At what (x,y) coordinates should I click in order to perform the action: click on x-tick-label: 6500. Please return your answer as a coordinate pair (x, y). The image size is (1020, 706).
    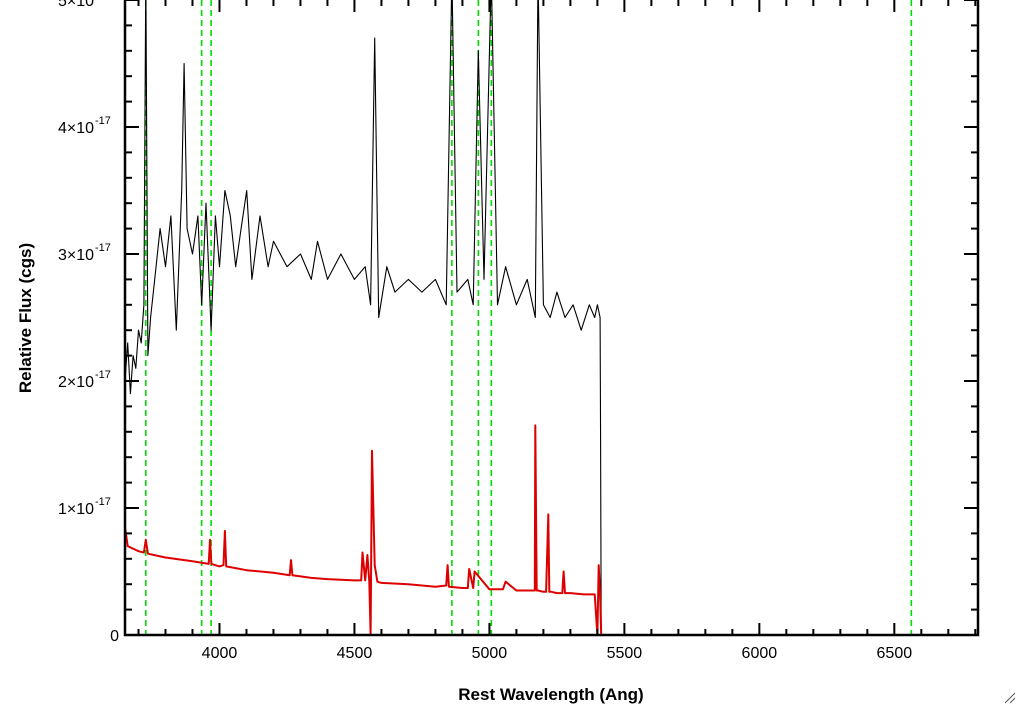
    Looking at the image, I should click on (895, 653).